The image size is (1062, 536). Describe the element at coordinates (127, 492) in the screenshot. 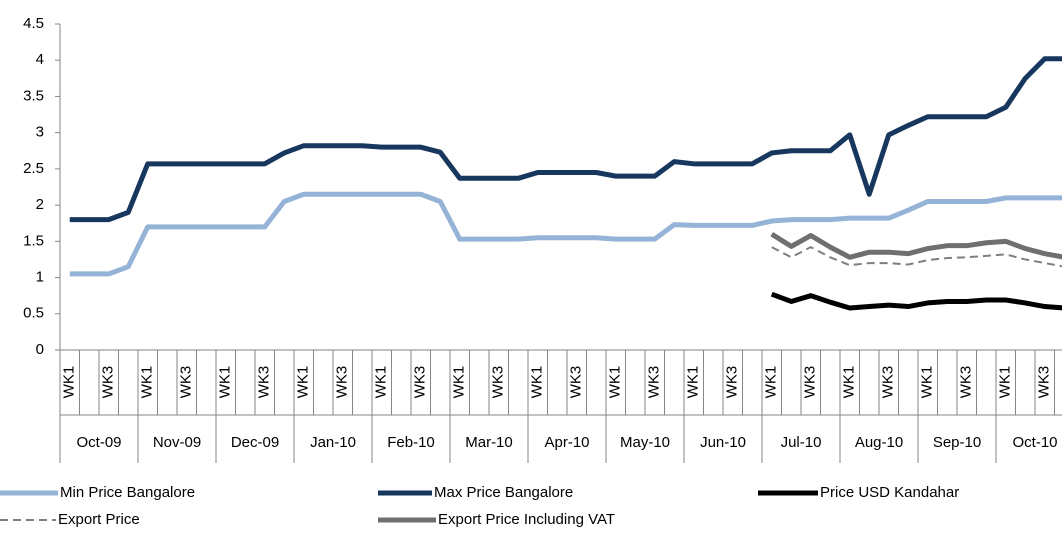

I see `legend-label: Min Price Bangalore` at that location.